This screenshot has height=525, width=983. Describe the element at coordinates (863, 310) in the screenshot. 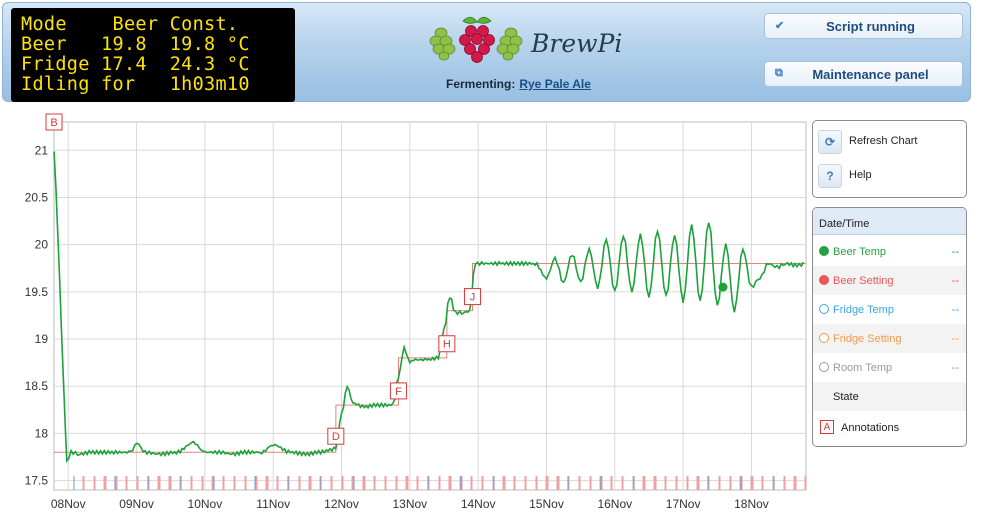

I see `legend-item-name: Fridge Temp` at that location.